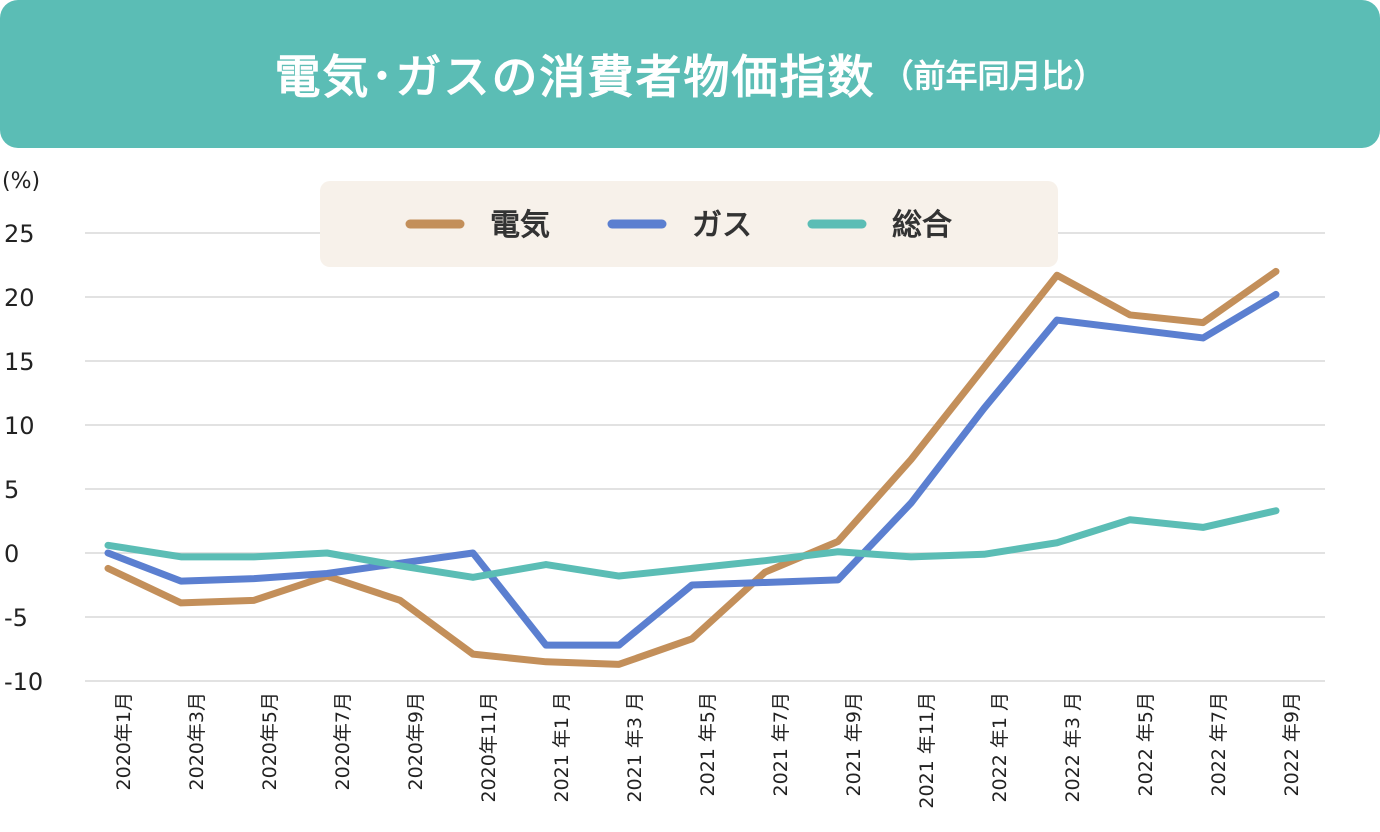 The image size is (1380, 832). Describe the element at coordinates (19, 298) in the screenshot. I see `y-tick-label: 20` at that location.